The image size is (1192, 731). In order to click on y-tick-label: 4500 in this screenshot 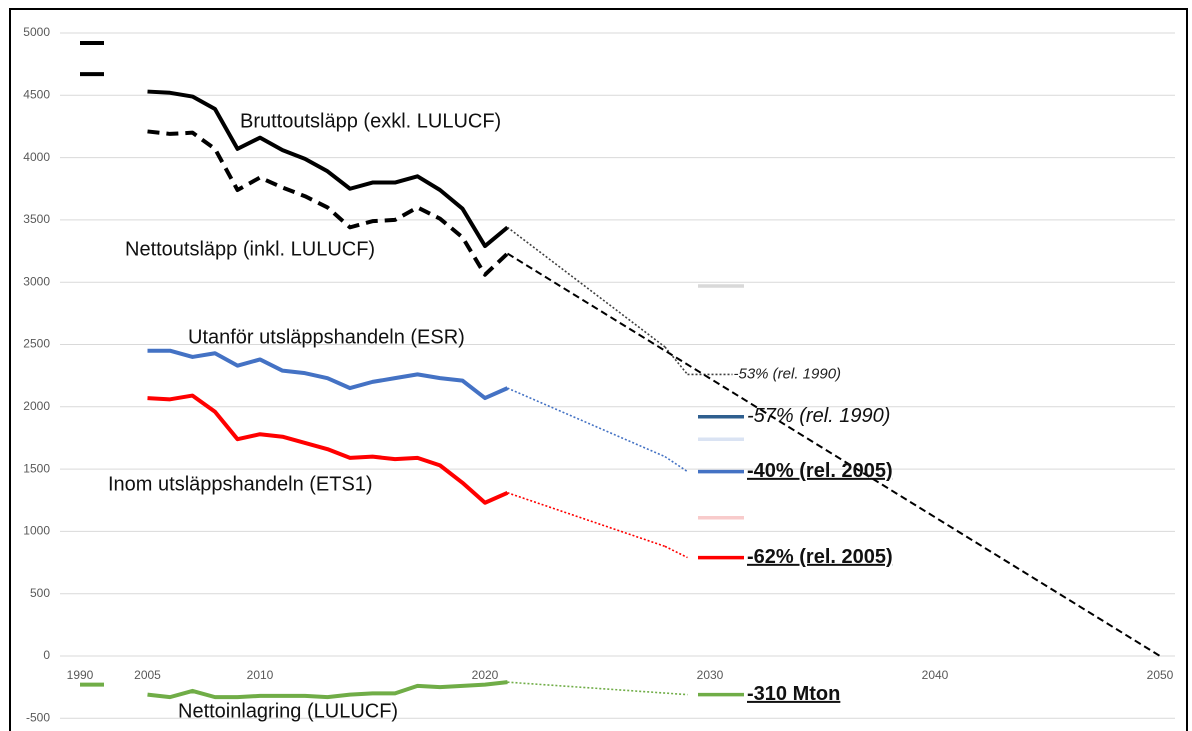, I will do `click(36, 94)`.